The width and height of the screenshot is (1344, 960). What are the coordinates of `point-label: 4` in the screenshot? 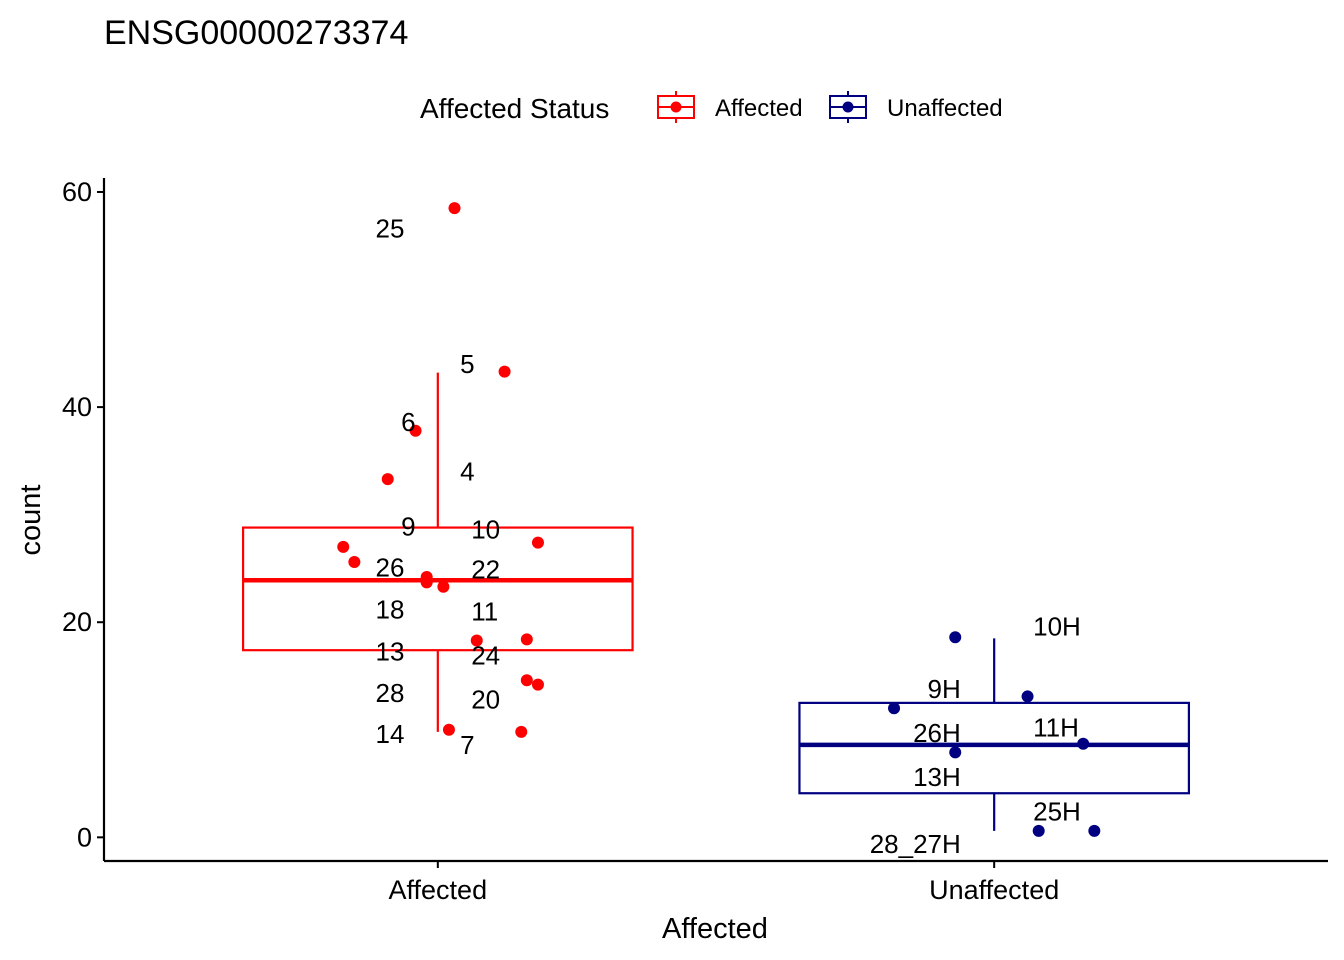 It's located at (467, 472).